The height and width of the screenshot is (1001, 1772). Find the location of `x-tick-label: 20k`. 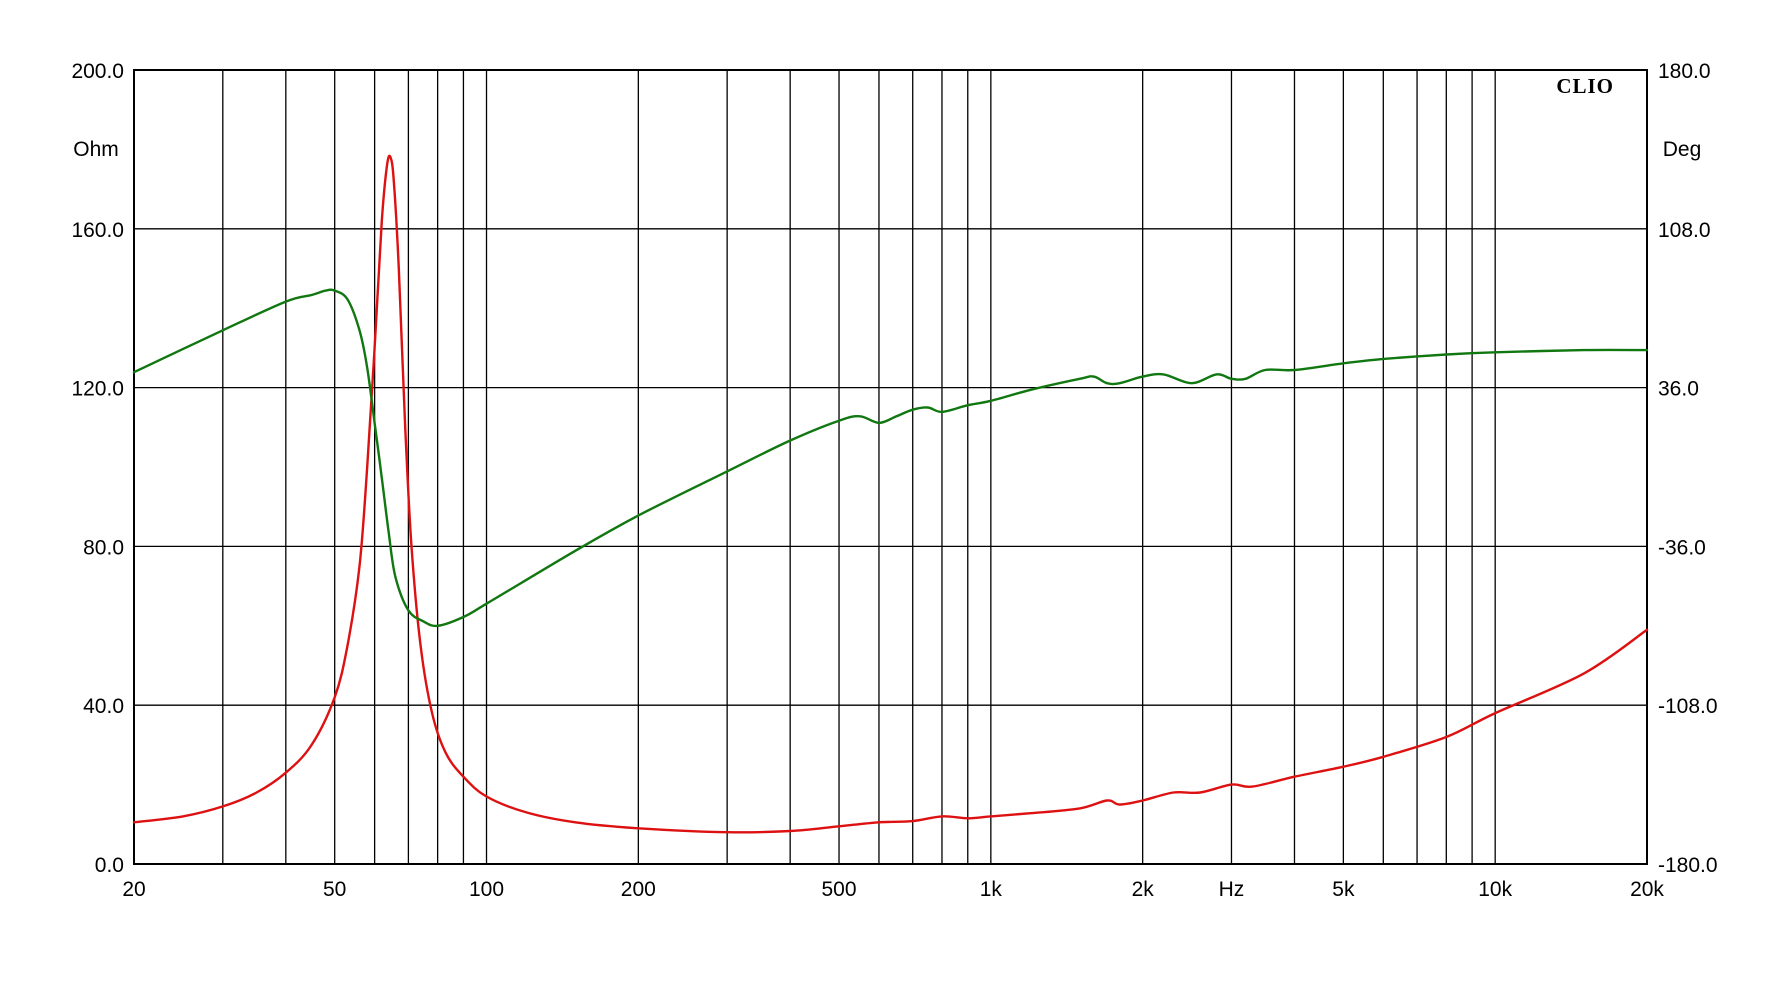

x-tick-label: 20k is located at coordinates (1647, 889).